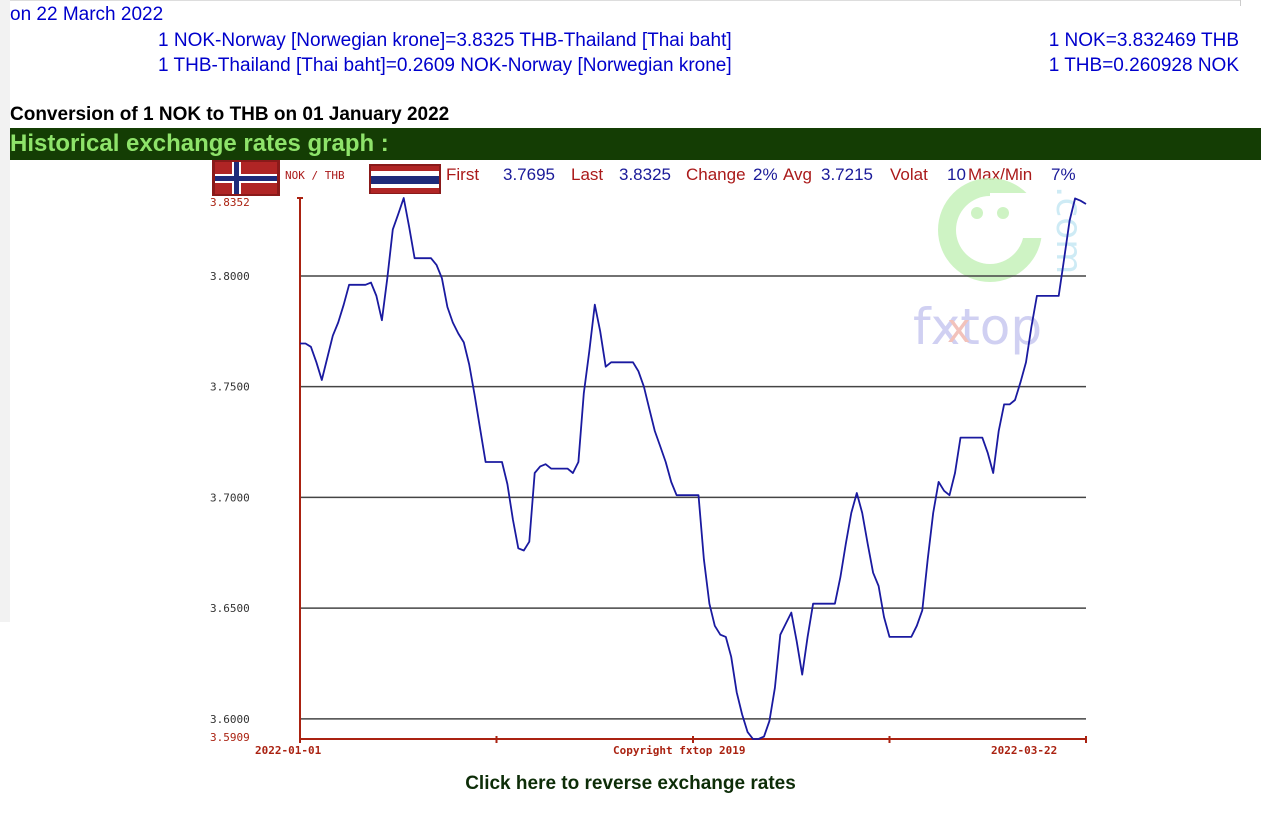 This screenshot has width=1261, height=825. I want to click on stat-change-label: Change, so click(716, 174).